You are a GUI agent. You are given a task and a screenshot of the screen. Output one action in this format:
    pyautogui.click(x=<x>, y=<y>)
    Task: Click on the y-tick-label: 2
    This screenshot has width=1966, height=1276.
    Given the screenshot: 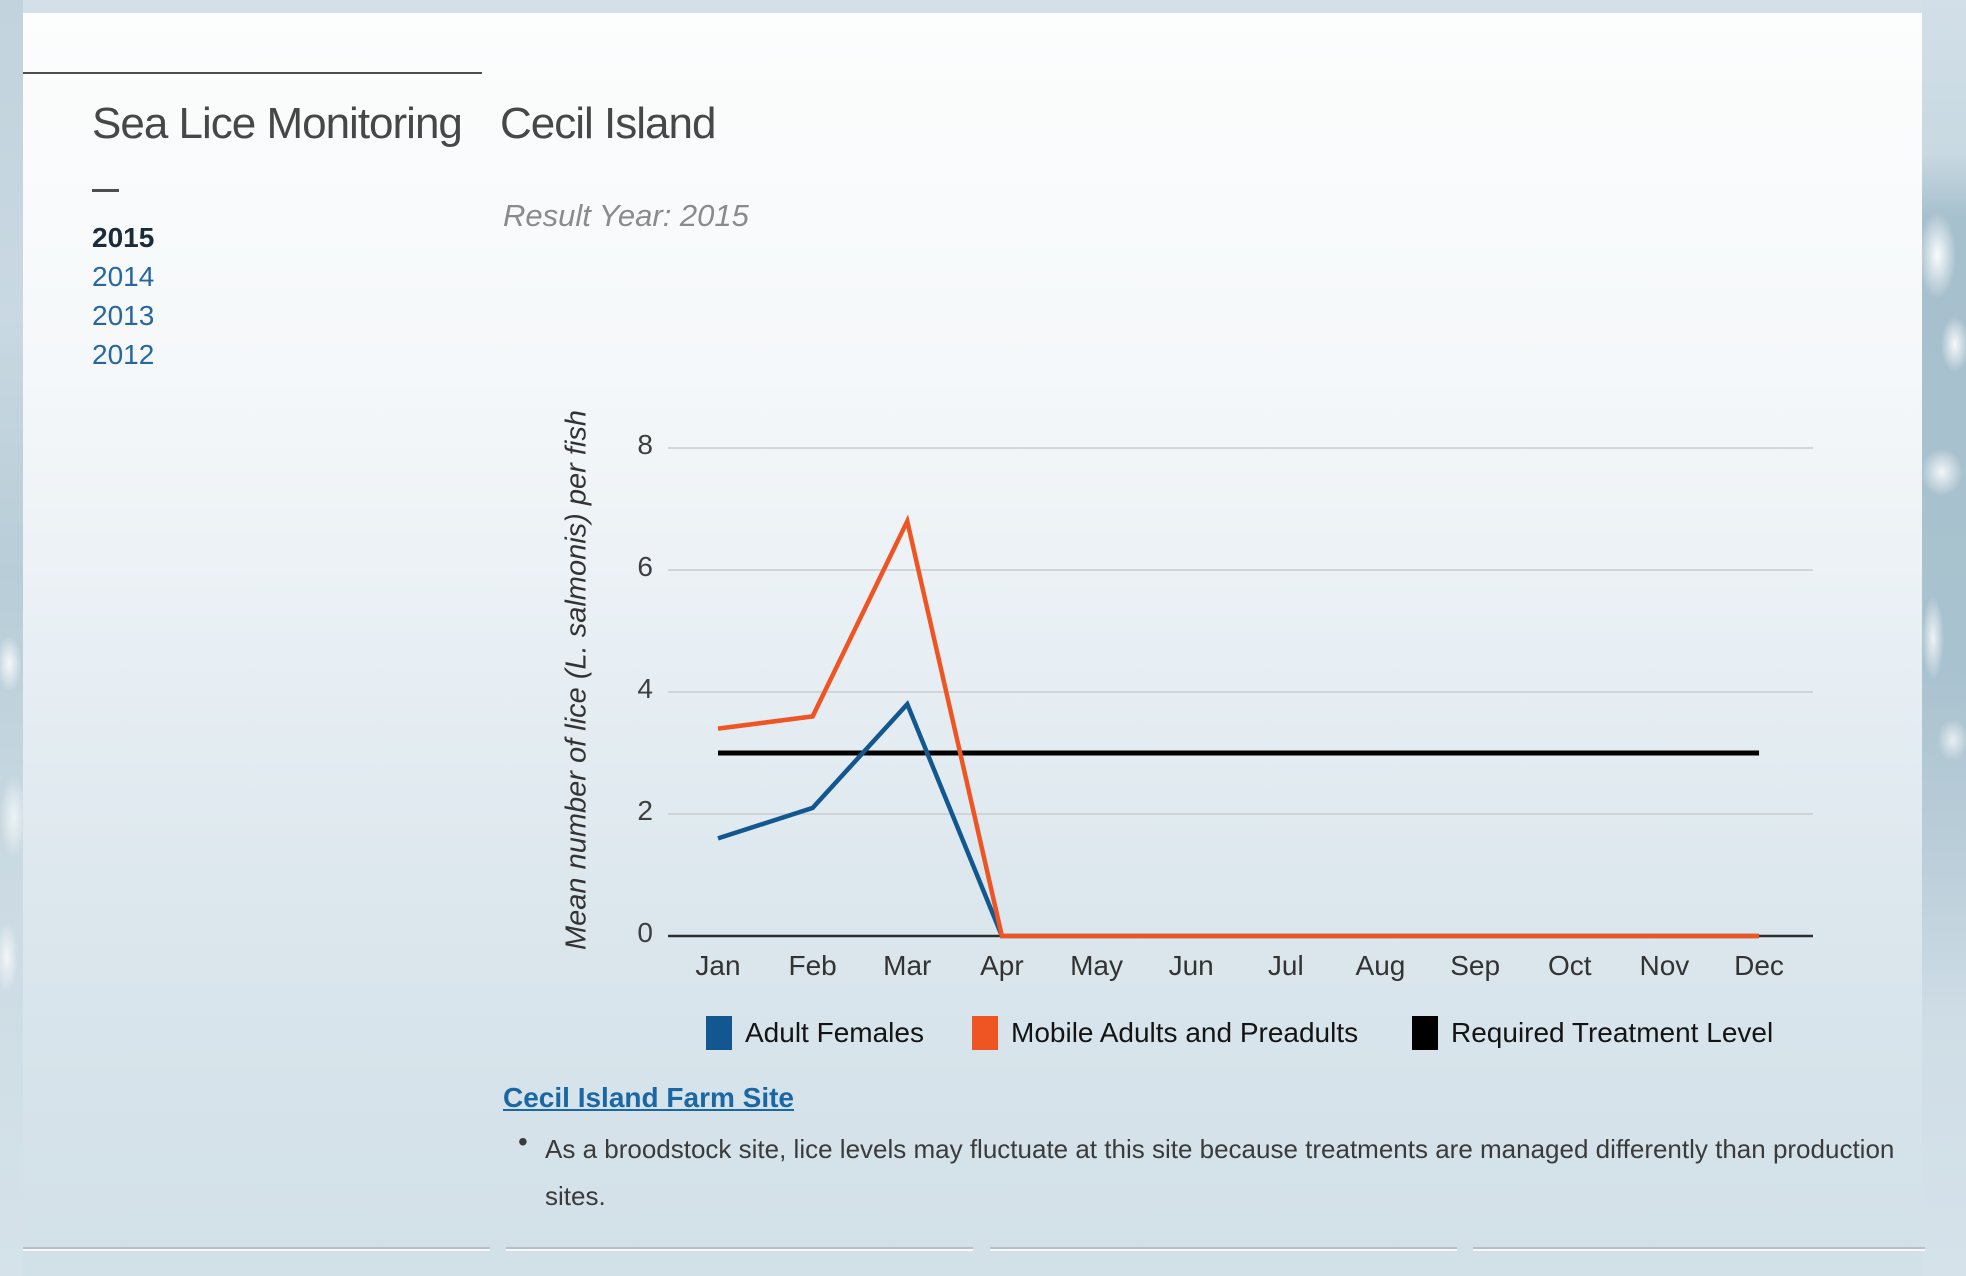 What is the action you would take?
    pyautogui.click(x=645, y=810)
    